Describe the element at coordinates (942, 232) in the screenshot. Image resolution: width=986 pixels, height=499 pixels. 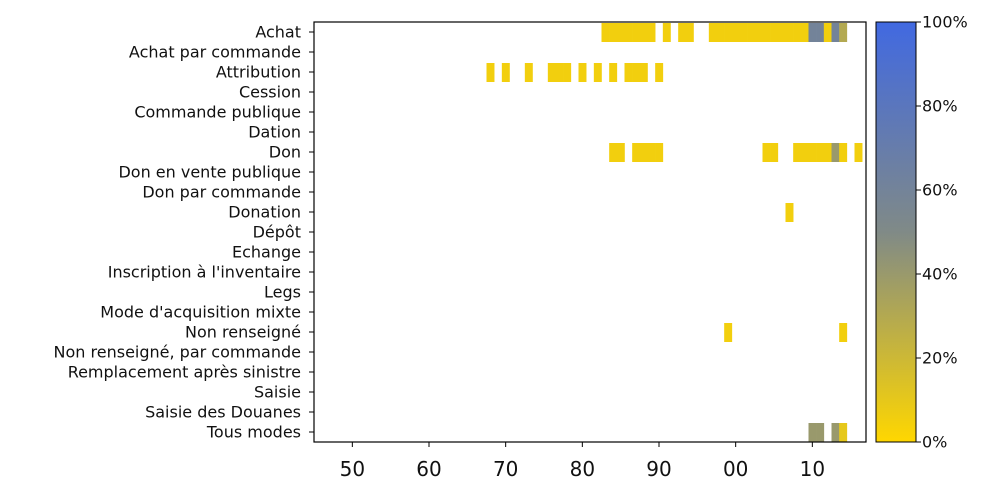
I see `colorbar-axis: 0% 20% 40% 60% 80% 100%` at that location.